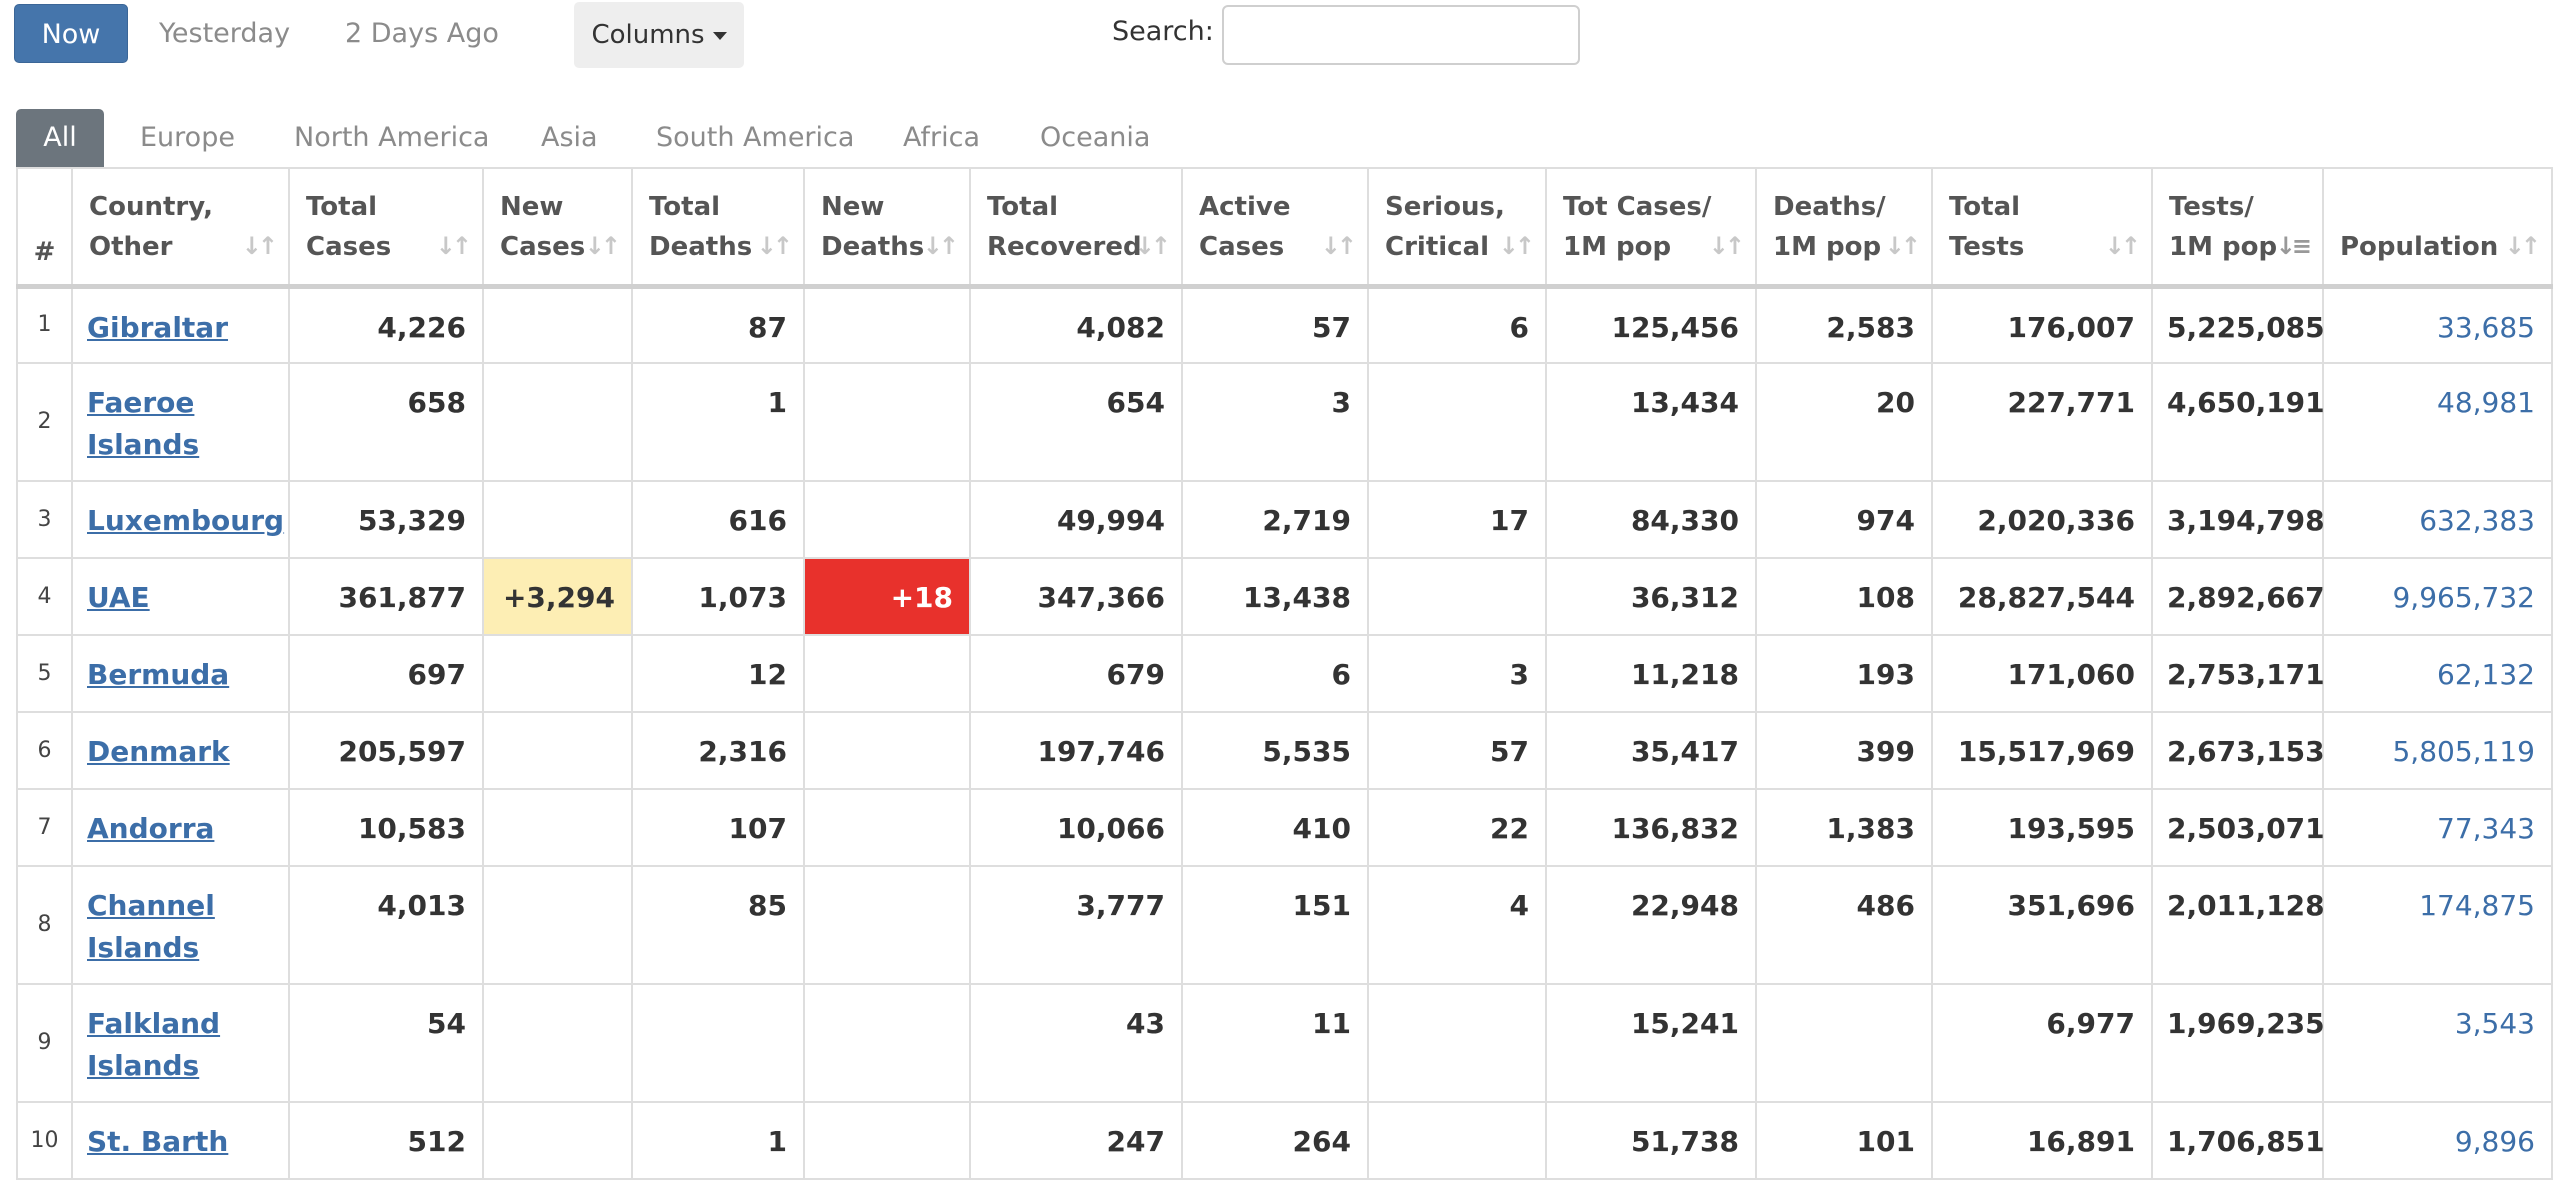 Image resolution: width=2564 pixels, height=1186 pixels. Describe the element at coordinates (422, 33) in the screenshot. I see `two-days-ago-link: 2 Days Ago` at that location.